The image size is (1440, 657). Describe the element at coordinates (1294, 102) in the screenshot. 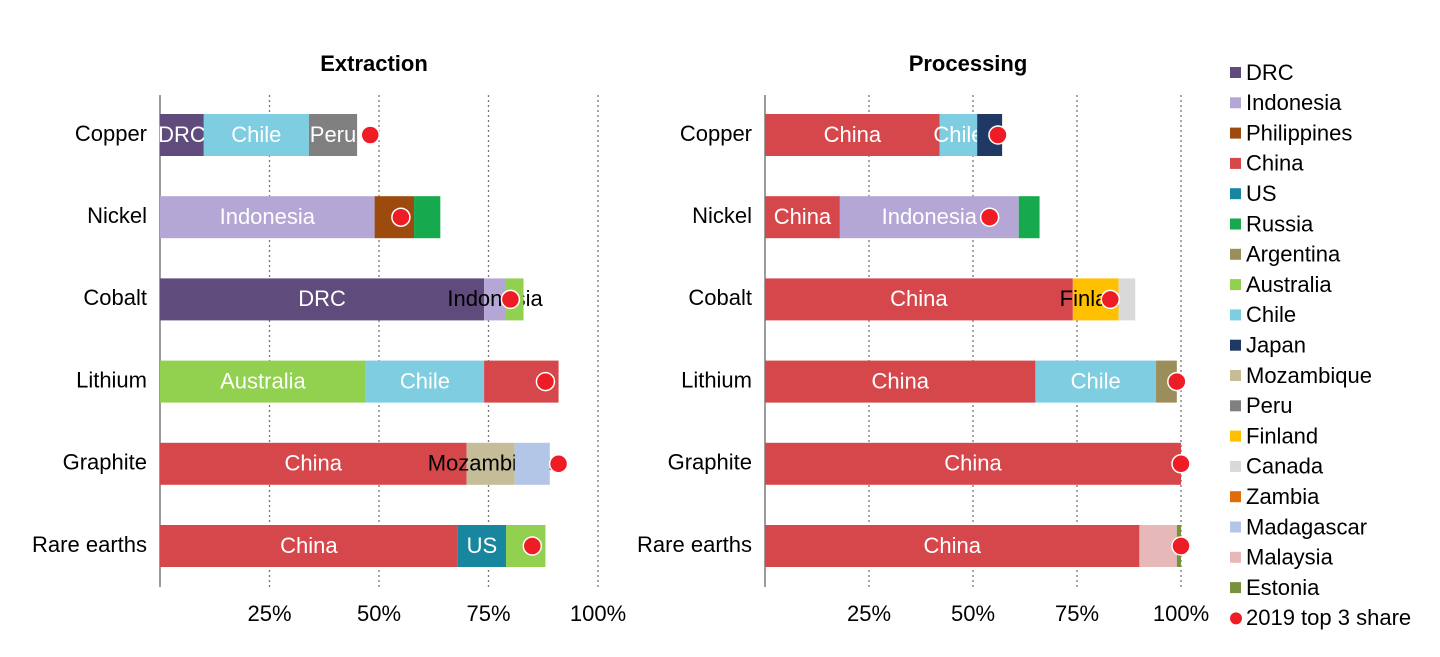

I see `legend-label: Indonesia` at that location.